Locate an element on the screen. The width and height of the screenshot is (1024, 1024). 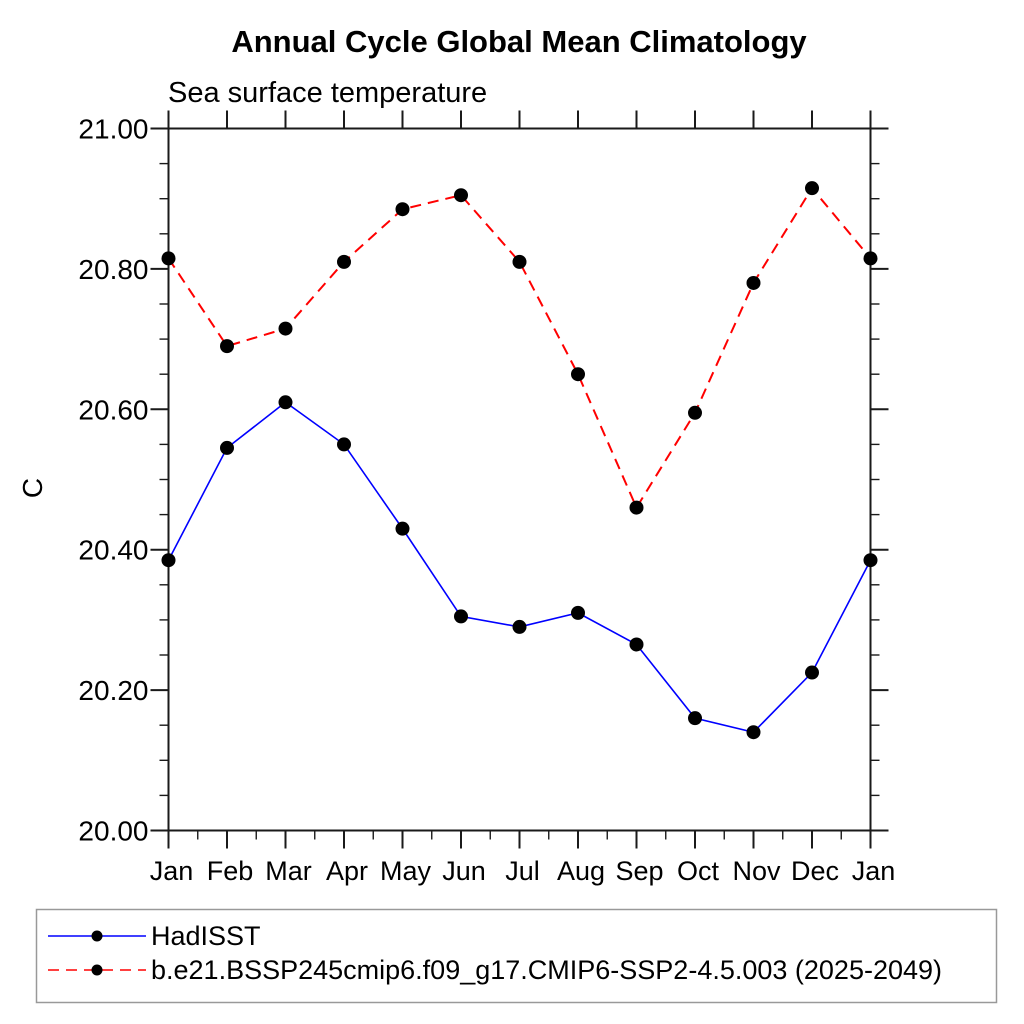
x-tick-label: Sep is located at coordinates (639, 871).